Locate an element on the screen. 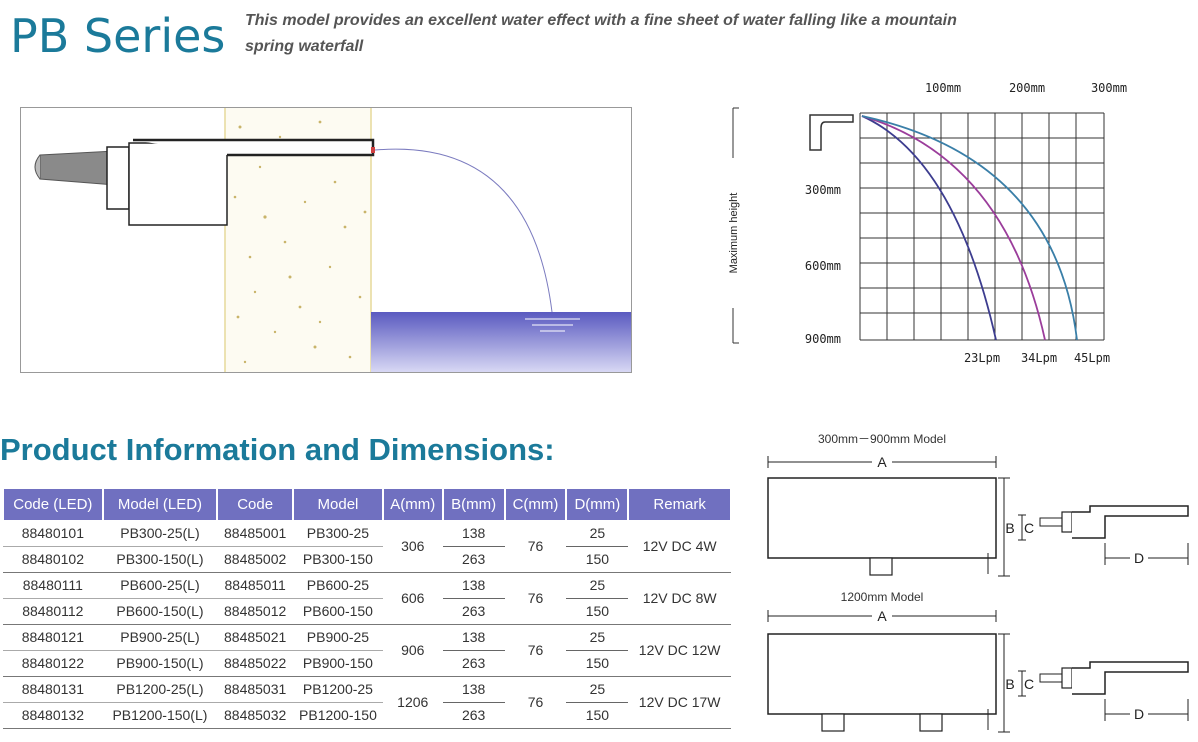 The width and height of the screenshot is (1198, 742). model-led-cell: PB600-25(L) is located at coordinates (160, 585).